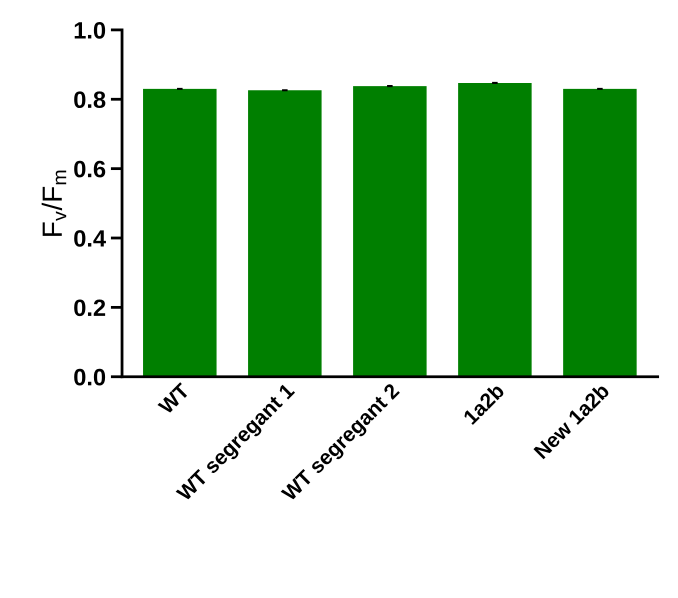  Describe the element at coordinates (90, 30) in the screenshot. I see `y-tick-label: 1.0` at that location.